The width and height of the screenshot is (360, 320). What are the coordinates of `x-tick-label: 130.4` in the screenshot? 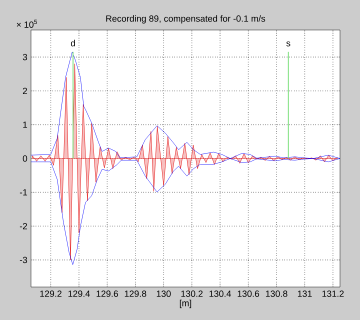 It's located at (221, 293).